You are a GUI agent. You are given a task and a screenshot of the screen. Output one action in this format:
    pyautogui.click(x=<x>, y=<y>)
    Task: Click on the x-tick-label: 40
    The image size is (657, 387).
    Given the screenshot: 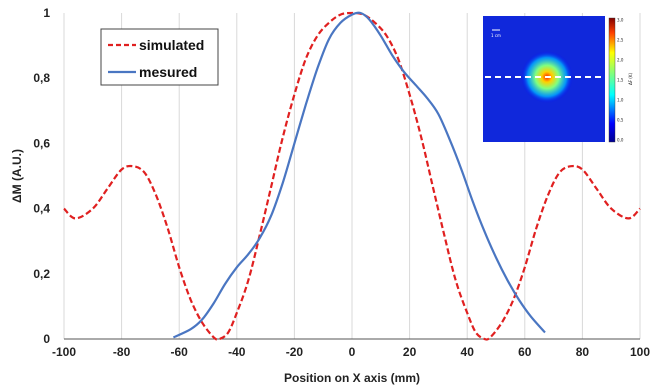 What is the action you would take?
    pyautogui.click(x=468, y=352)
    